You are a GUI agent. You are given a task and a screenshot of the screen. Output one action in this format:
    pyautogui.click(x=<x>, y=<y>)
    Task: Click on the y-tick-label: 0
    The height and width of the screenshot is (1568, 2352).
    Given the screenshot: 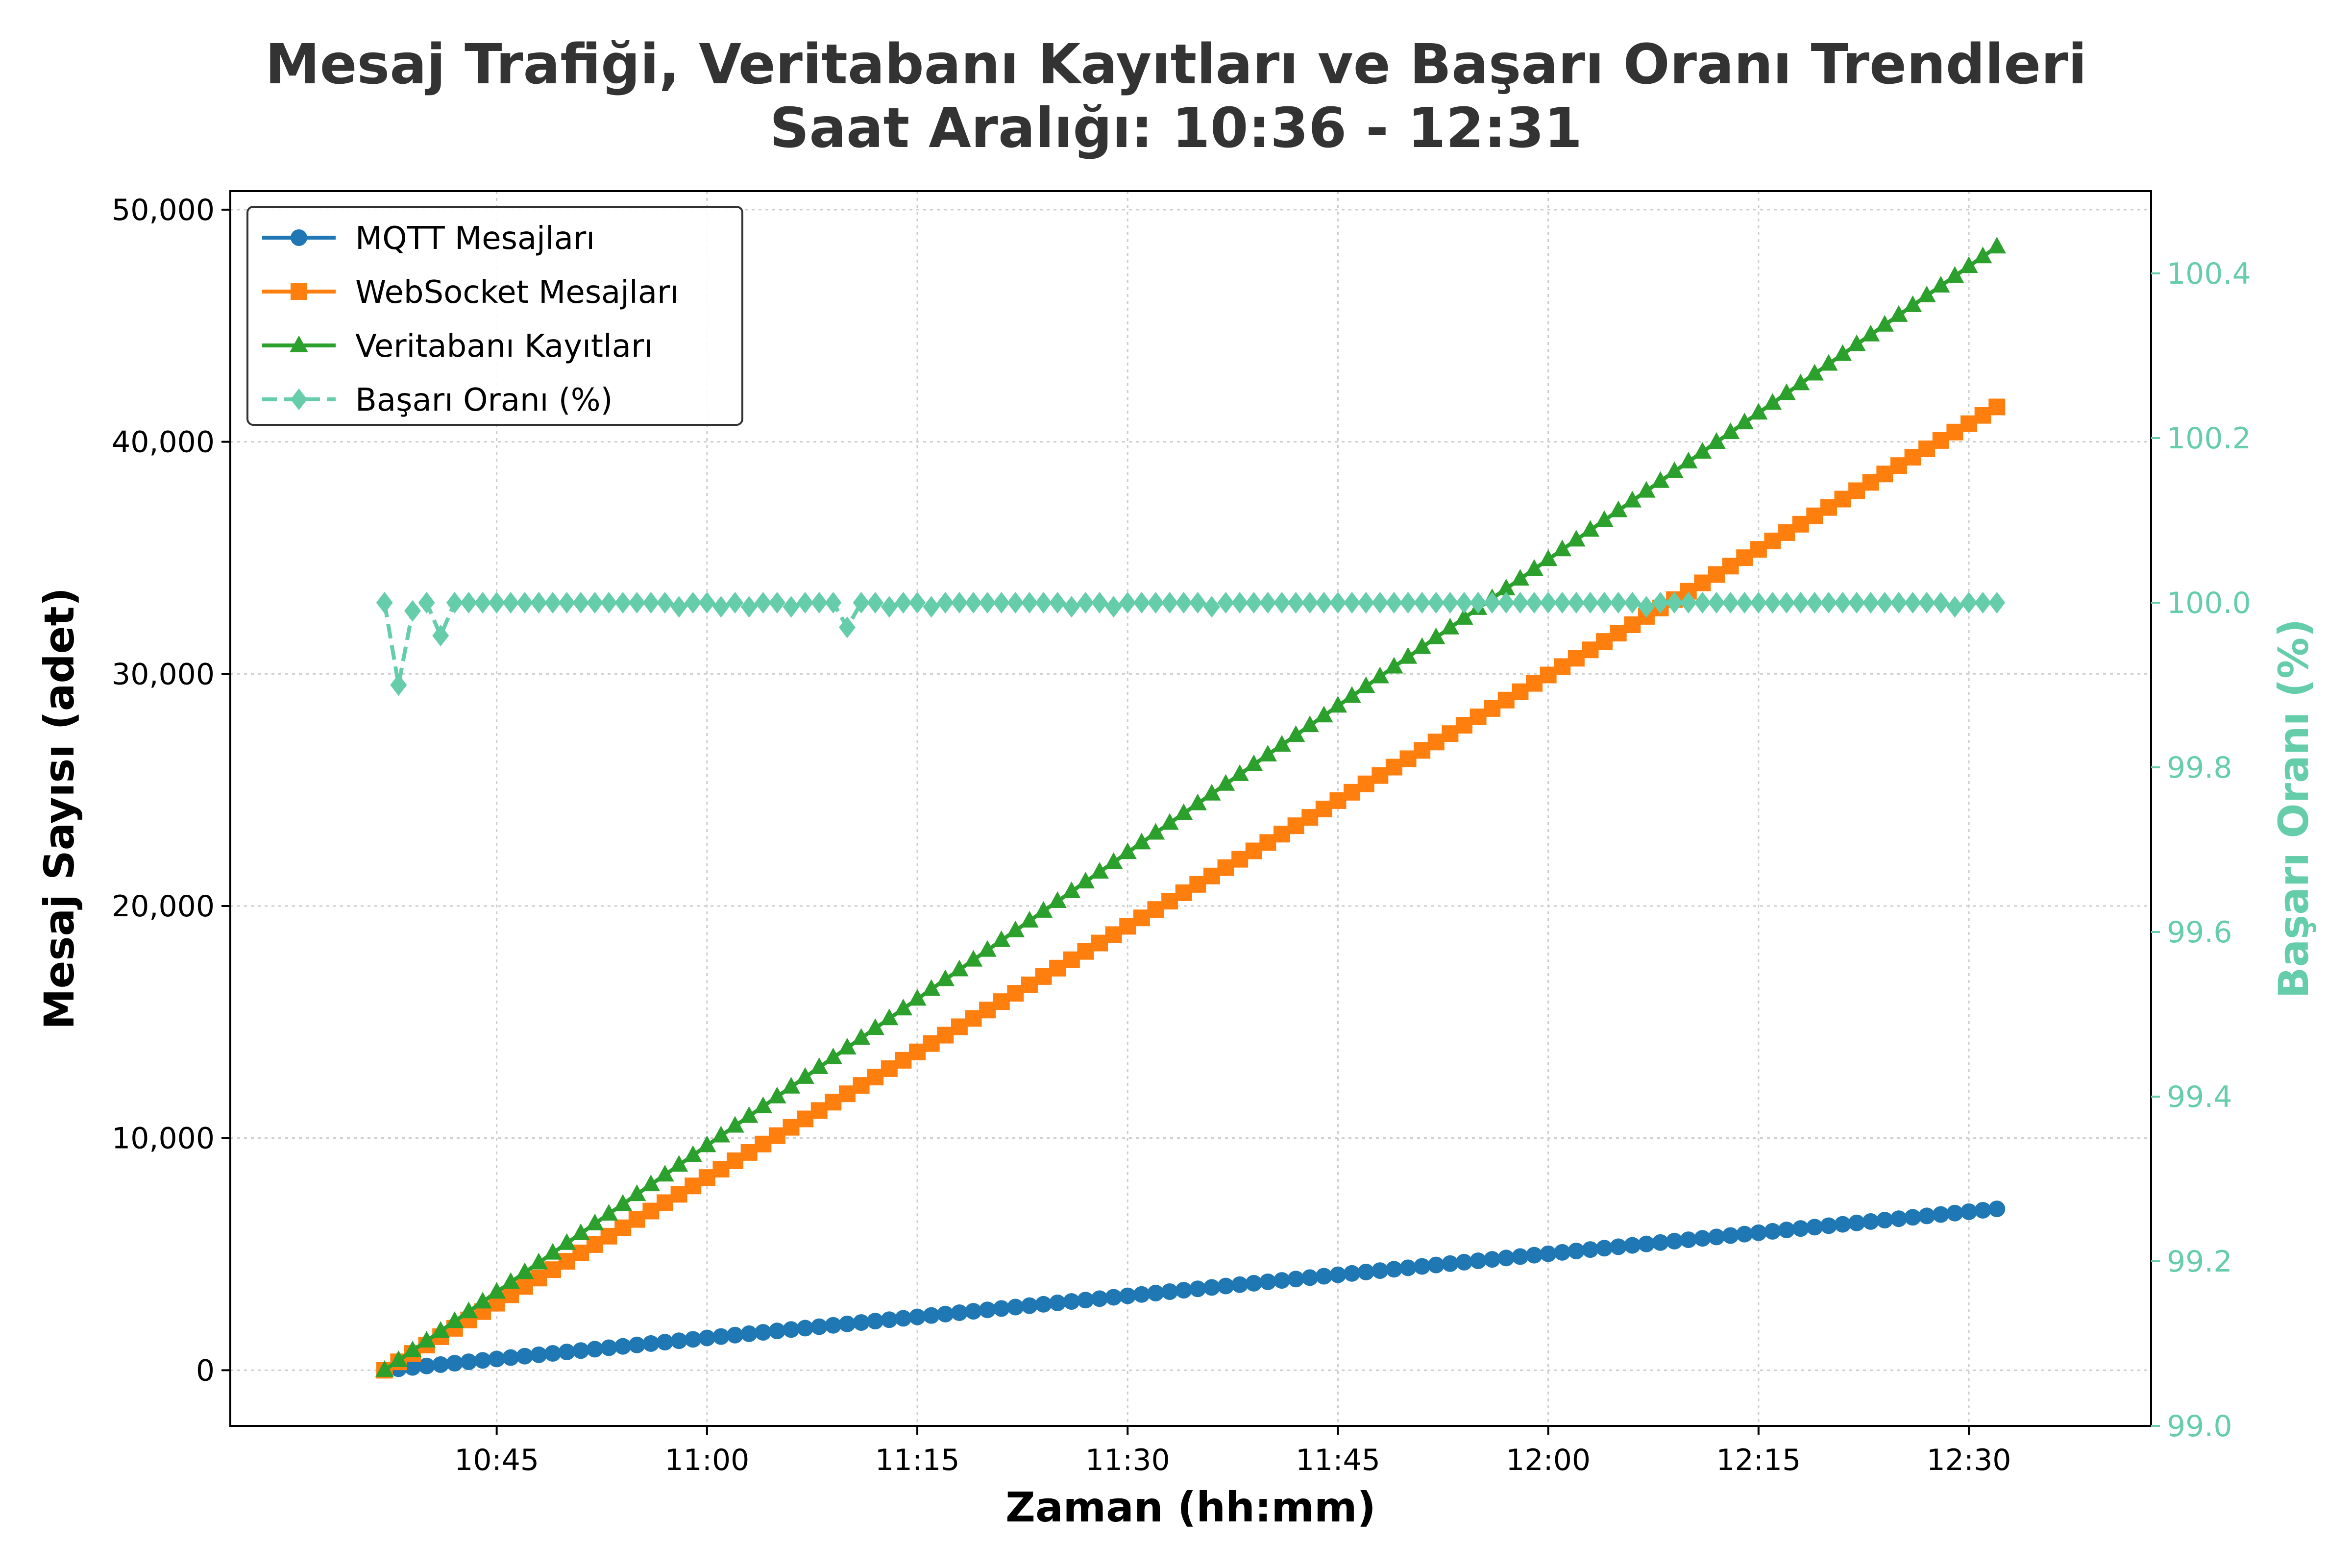 What is the action you would take?
    pyautogui.click(x=205, y=1370)
    